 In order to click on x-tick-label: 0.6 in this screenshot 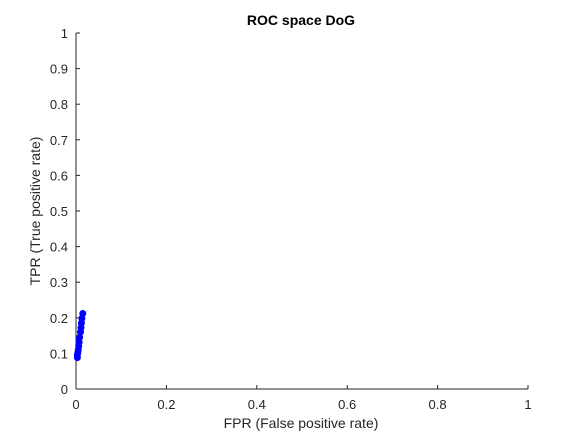, I will do `click(347, 404)`.